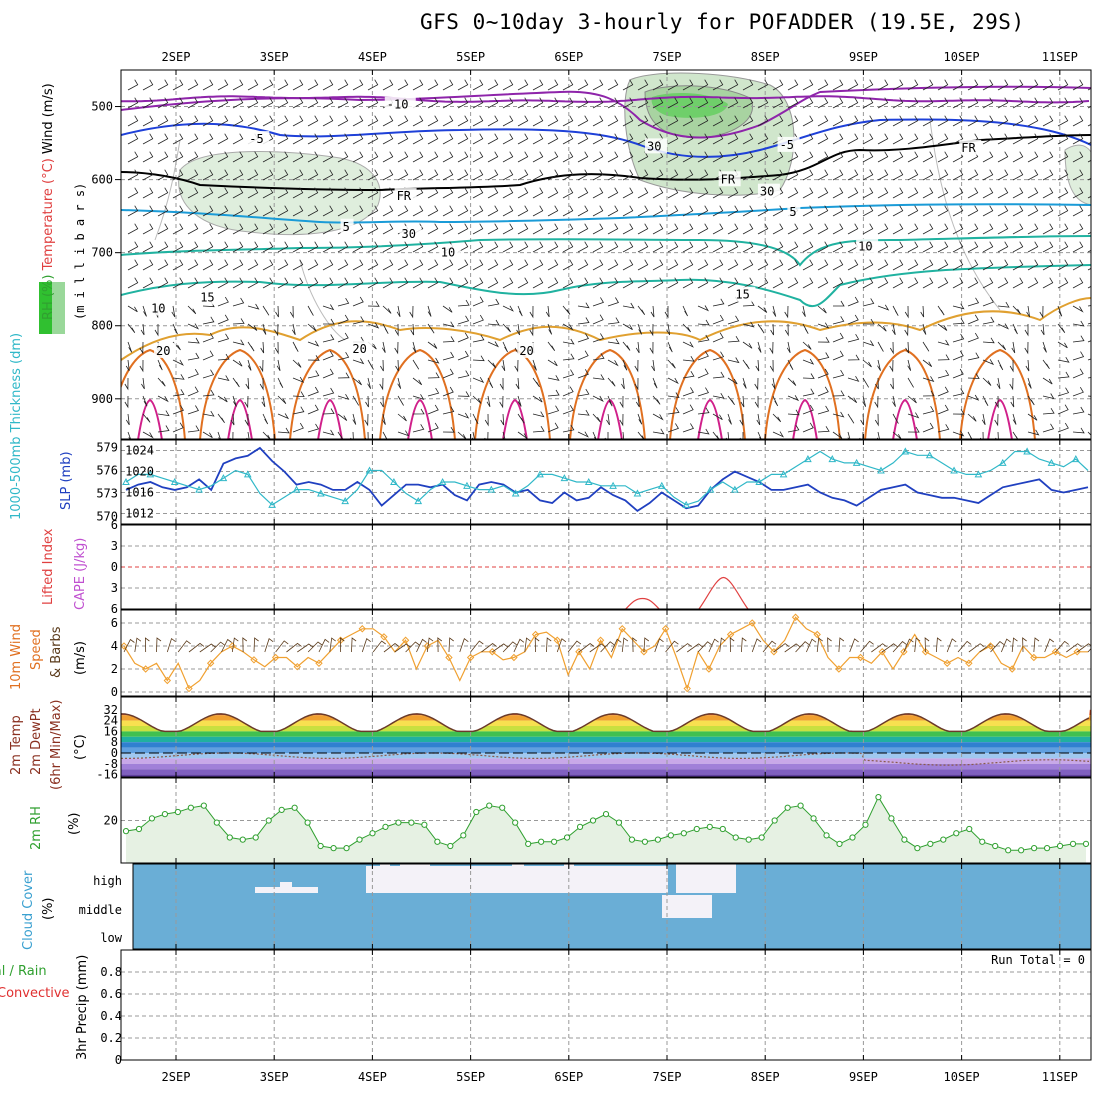 Image resolution: width=1100 pixels, height=1100 pixels. I want to click on contour-label: 5, so click(346, 227).